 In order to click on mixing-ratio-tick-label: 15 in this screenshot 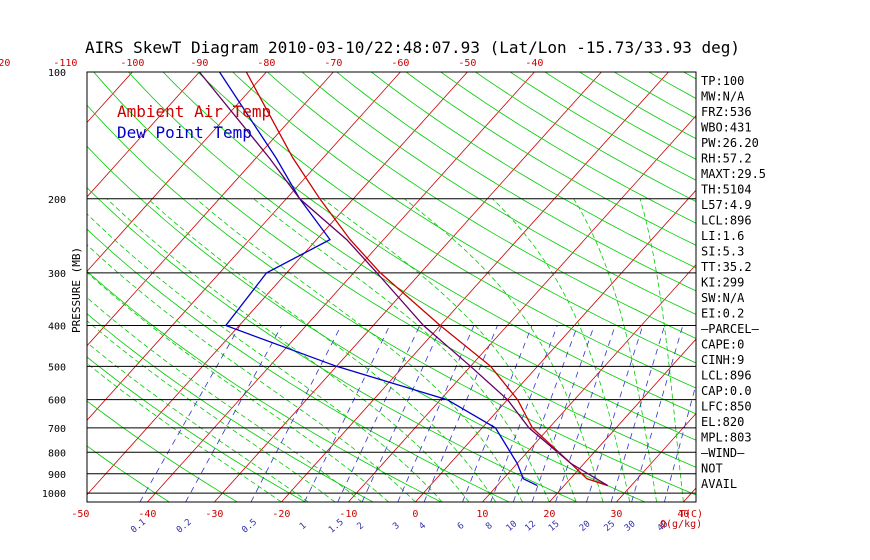, I will do `click(554, 526)`.